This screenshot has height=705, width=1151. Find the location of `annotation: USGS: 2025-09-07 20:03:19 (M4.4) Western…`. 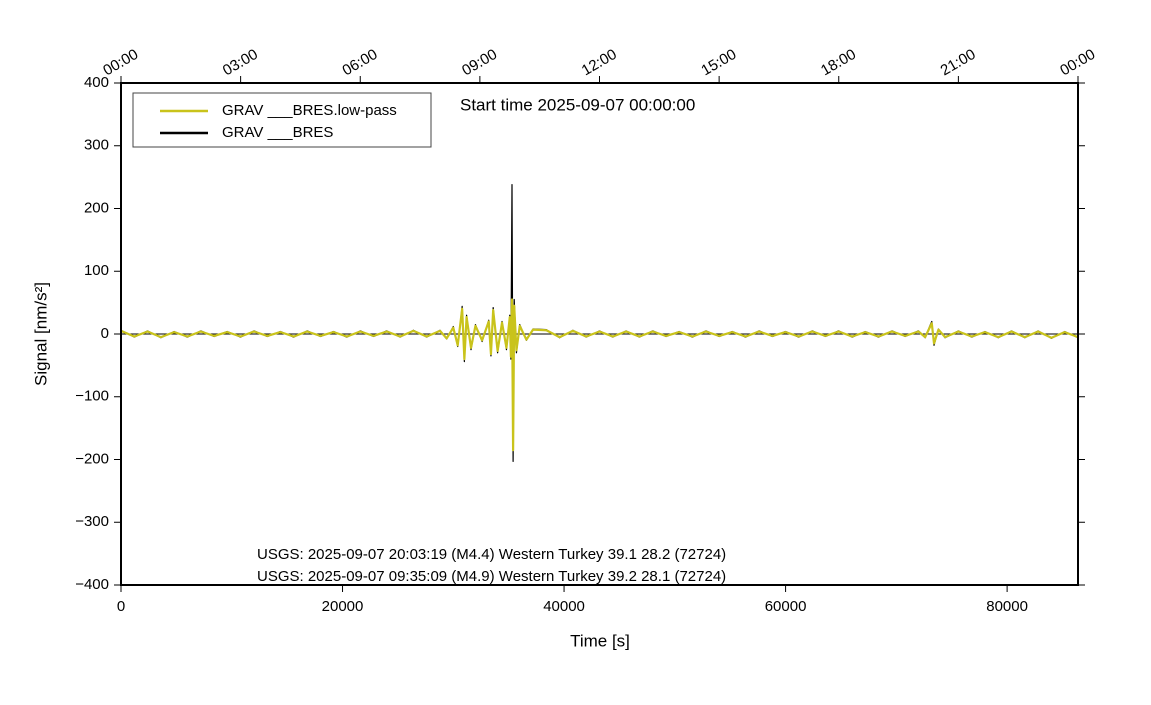

annotation: USGS: 2025-09-07 20:03:19 (M4.4) Western… is located at coordinates (491, 554).